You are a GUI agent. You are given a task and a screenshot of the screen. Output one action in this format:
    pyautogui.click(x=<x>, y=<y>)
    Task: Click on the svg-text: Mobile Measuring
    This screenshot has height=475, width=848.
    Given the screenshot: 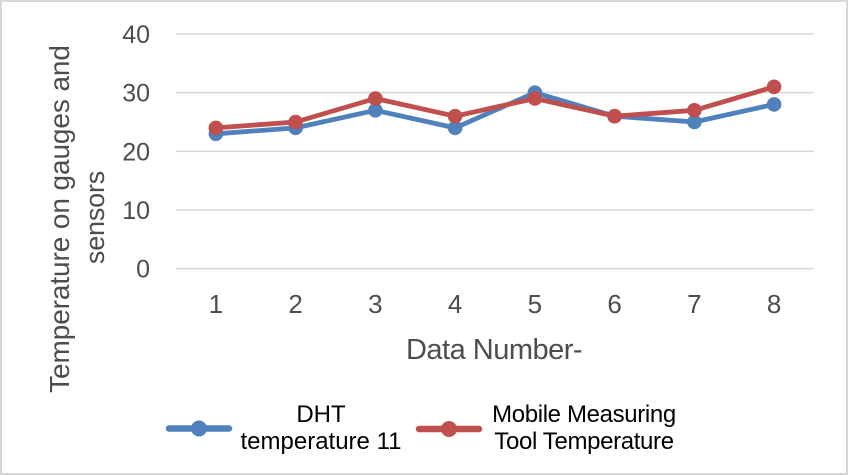 What is the action you would take?
    pyautogui.click(x=584, y=414)
    